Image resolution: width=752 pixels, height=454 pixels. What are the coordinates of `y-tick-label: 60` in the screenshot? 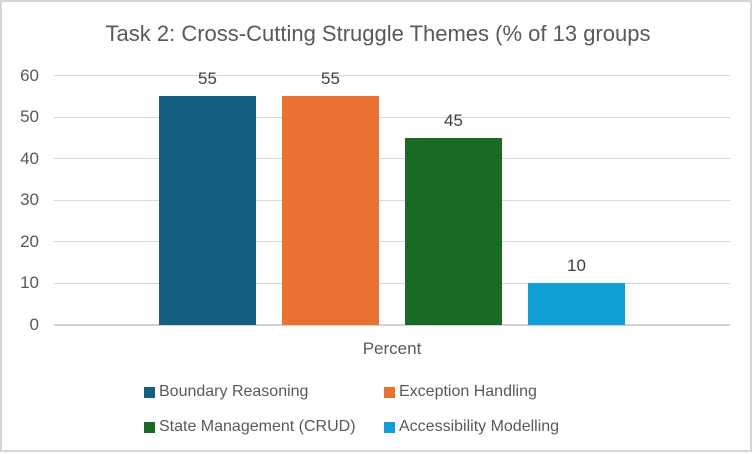 It's located at (29, 75).